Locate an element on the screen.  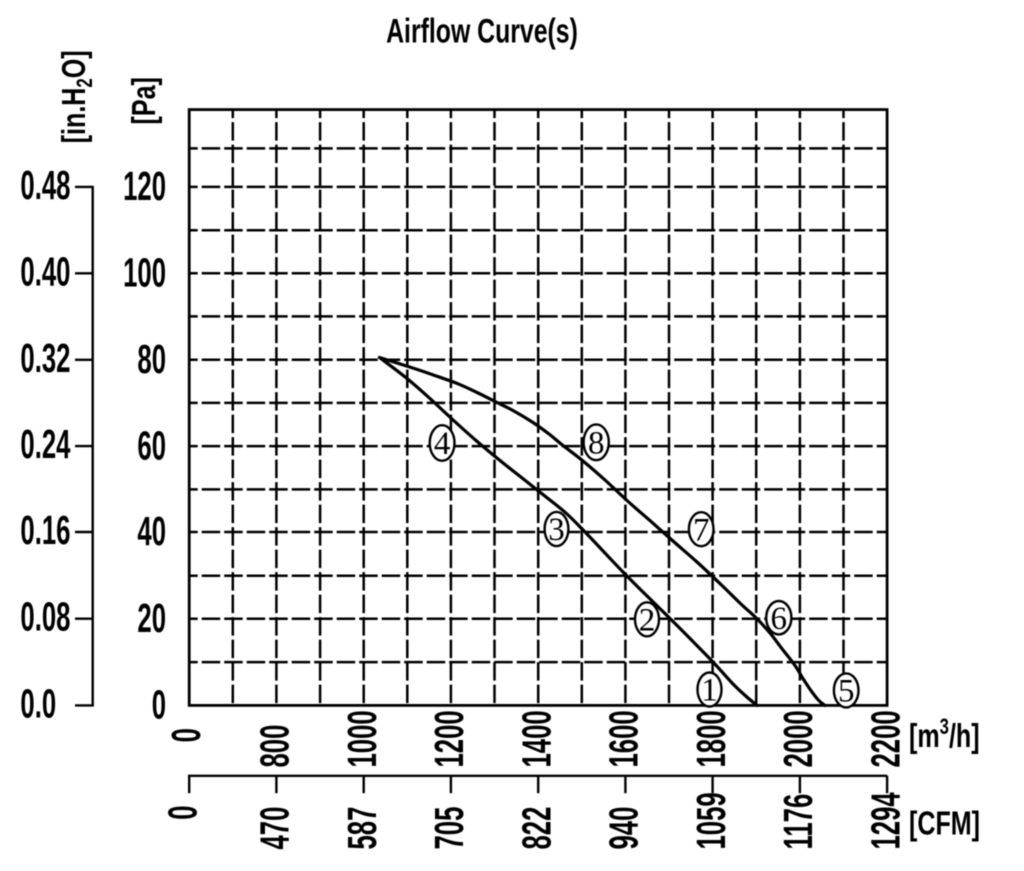
svg-text: 1000 is located at coordinates (362, 738).